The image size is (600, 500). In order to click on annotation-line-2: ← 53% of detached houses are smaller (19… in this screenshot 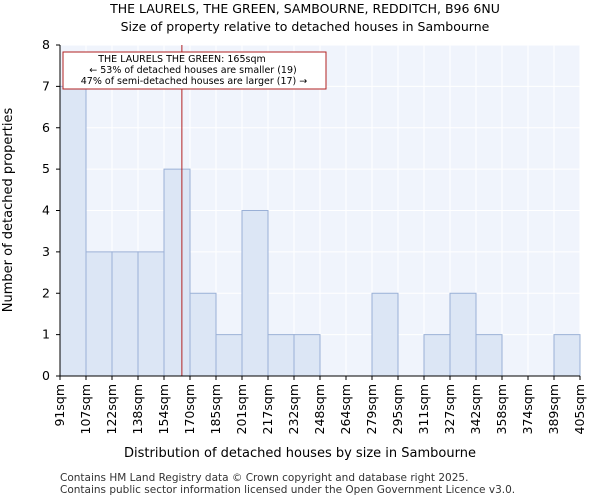, I will do `click(192, 70)`.